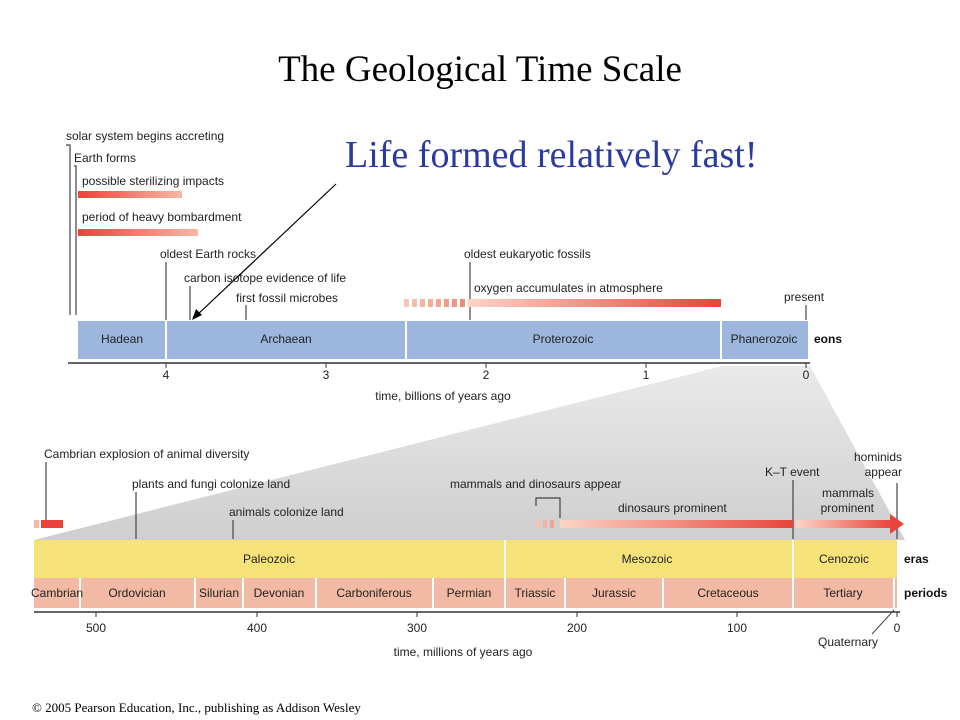 The height and width of the screenshot is (720, 960). What do you see at coordinates (848, 642) in the screenshot?
I see `period-label-quaternary: Quaternary` at bounding box center [848, 642].